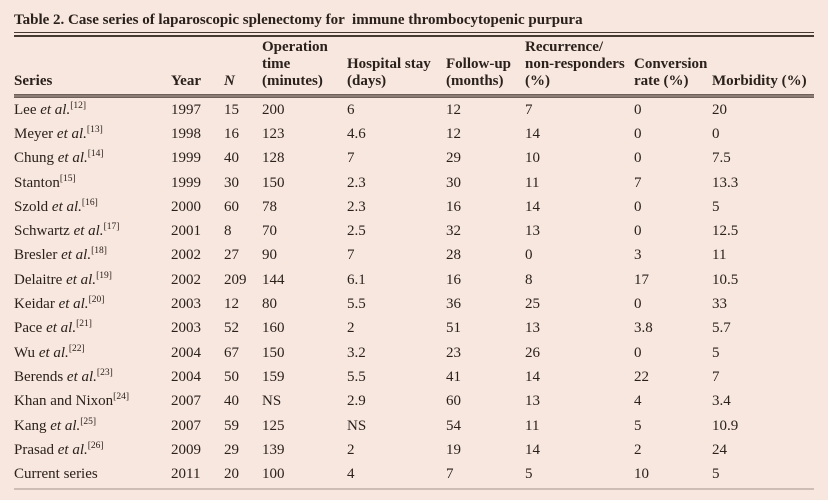  Describe the element at coordinates (39, 376) in the screenshot. I see `series-name: Berends` at that location.